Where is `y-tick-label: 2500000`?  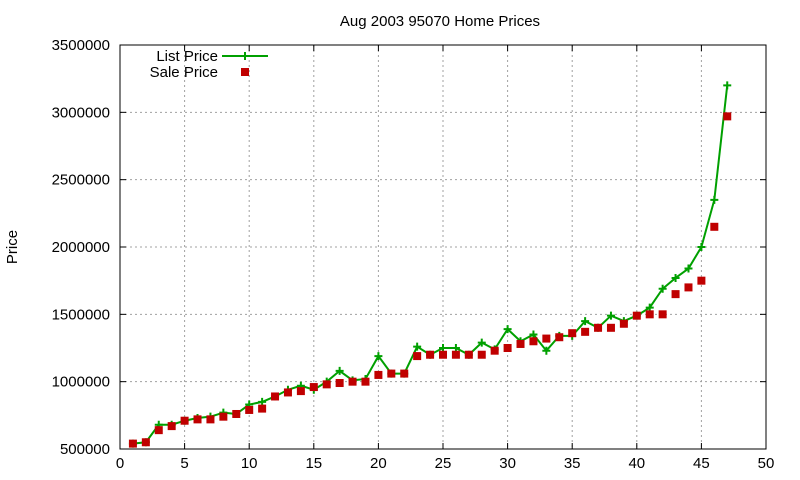 y-tick-label: 2500000 is located at coordinates (81, 180).